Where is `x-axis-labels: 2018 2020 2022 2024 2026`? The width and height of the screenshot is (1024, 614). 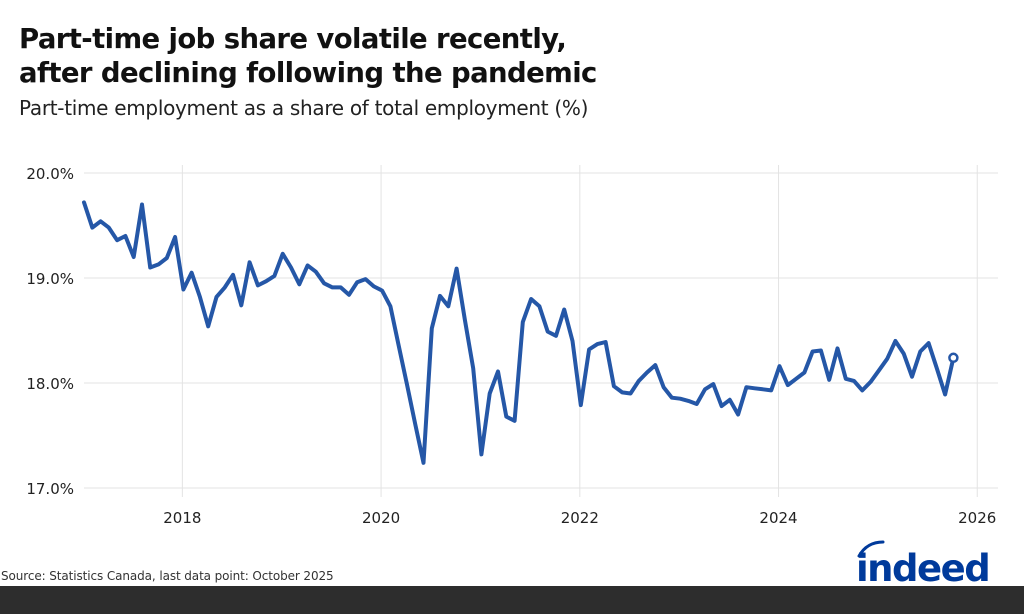
x-axis-labels: 2018 2020 2022 2024 2026 is located at coordinates (579, 518).